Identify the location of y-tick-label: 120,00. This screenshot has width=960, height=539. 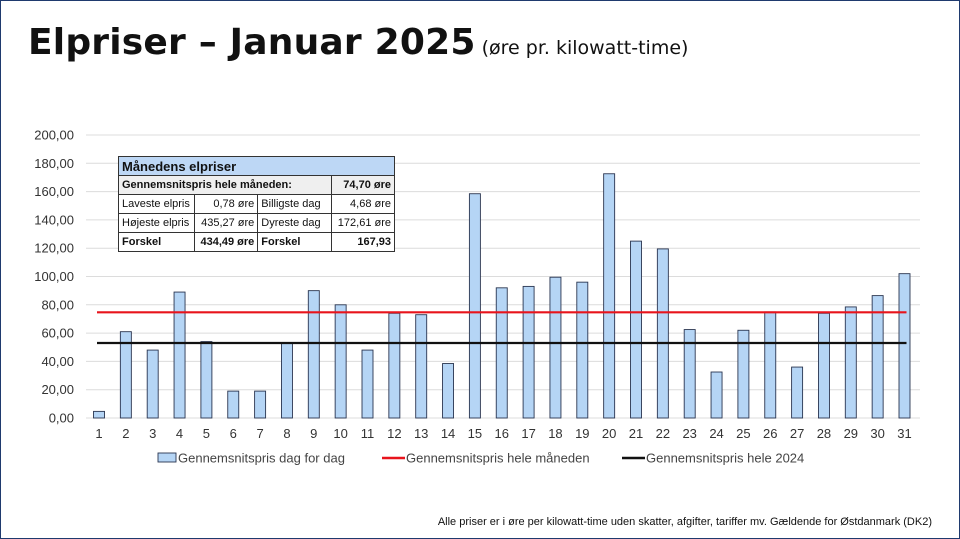
(54, 248).